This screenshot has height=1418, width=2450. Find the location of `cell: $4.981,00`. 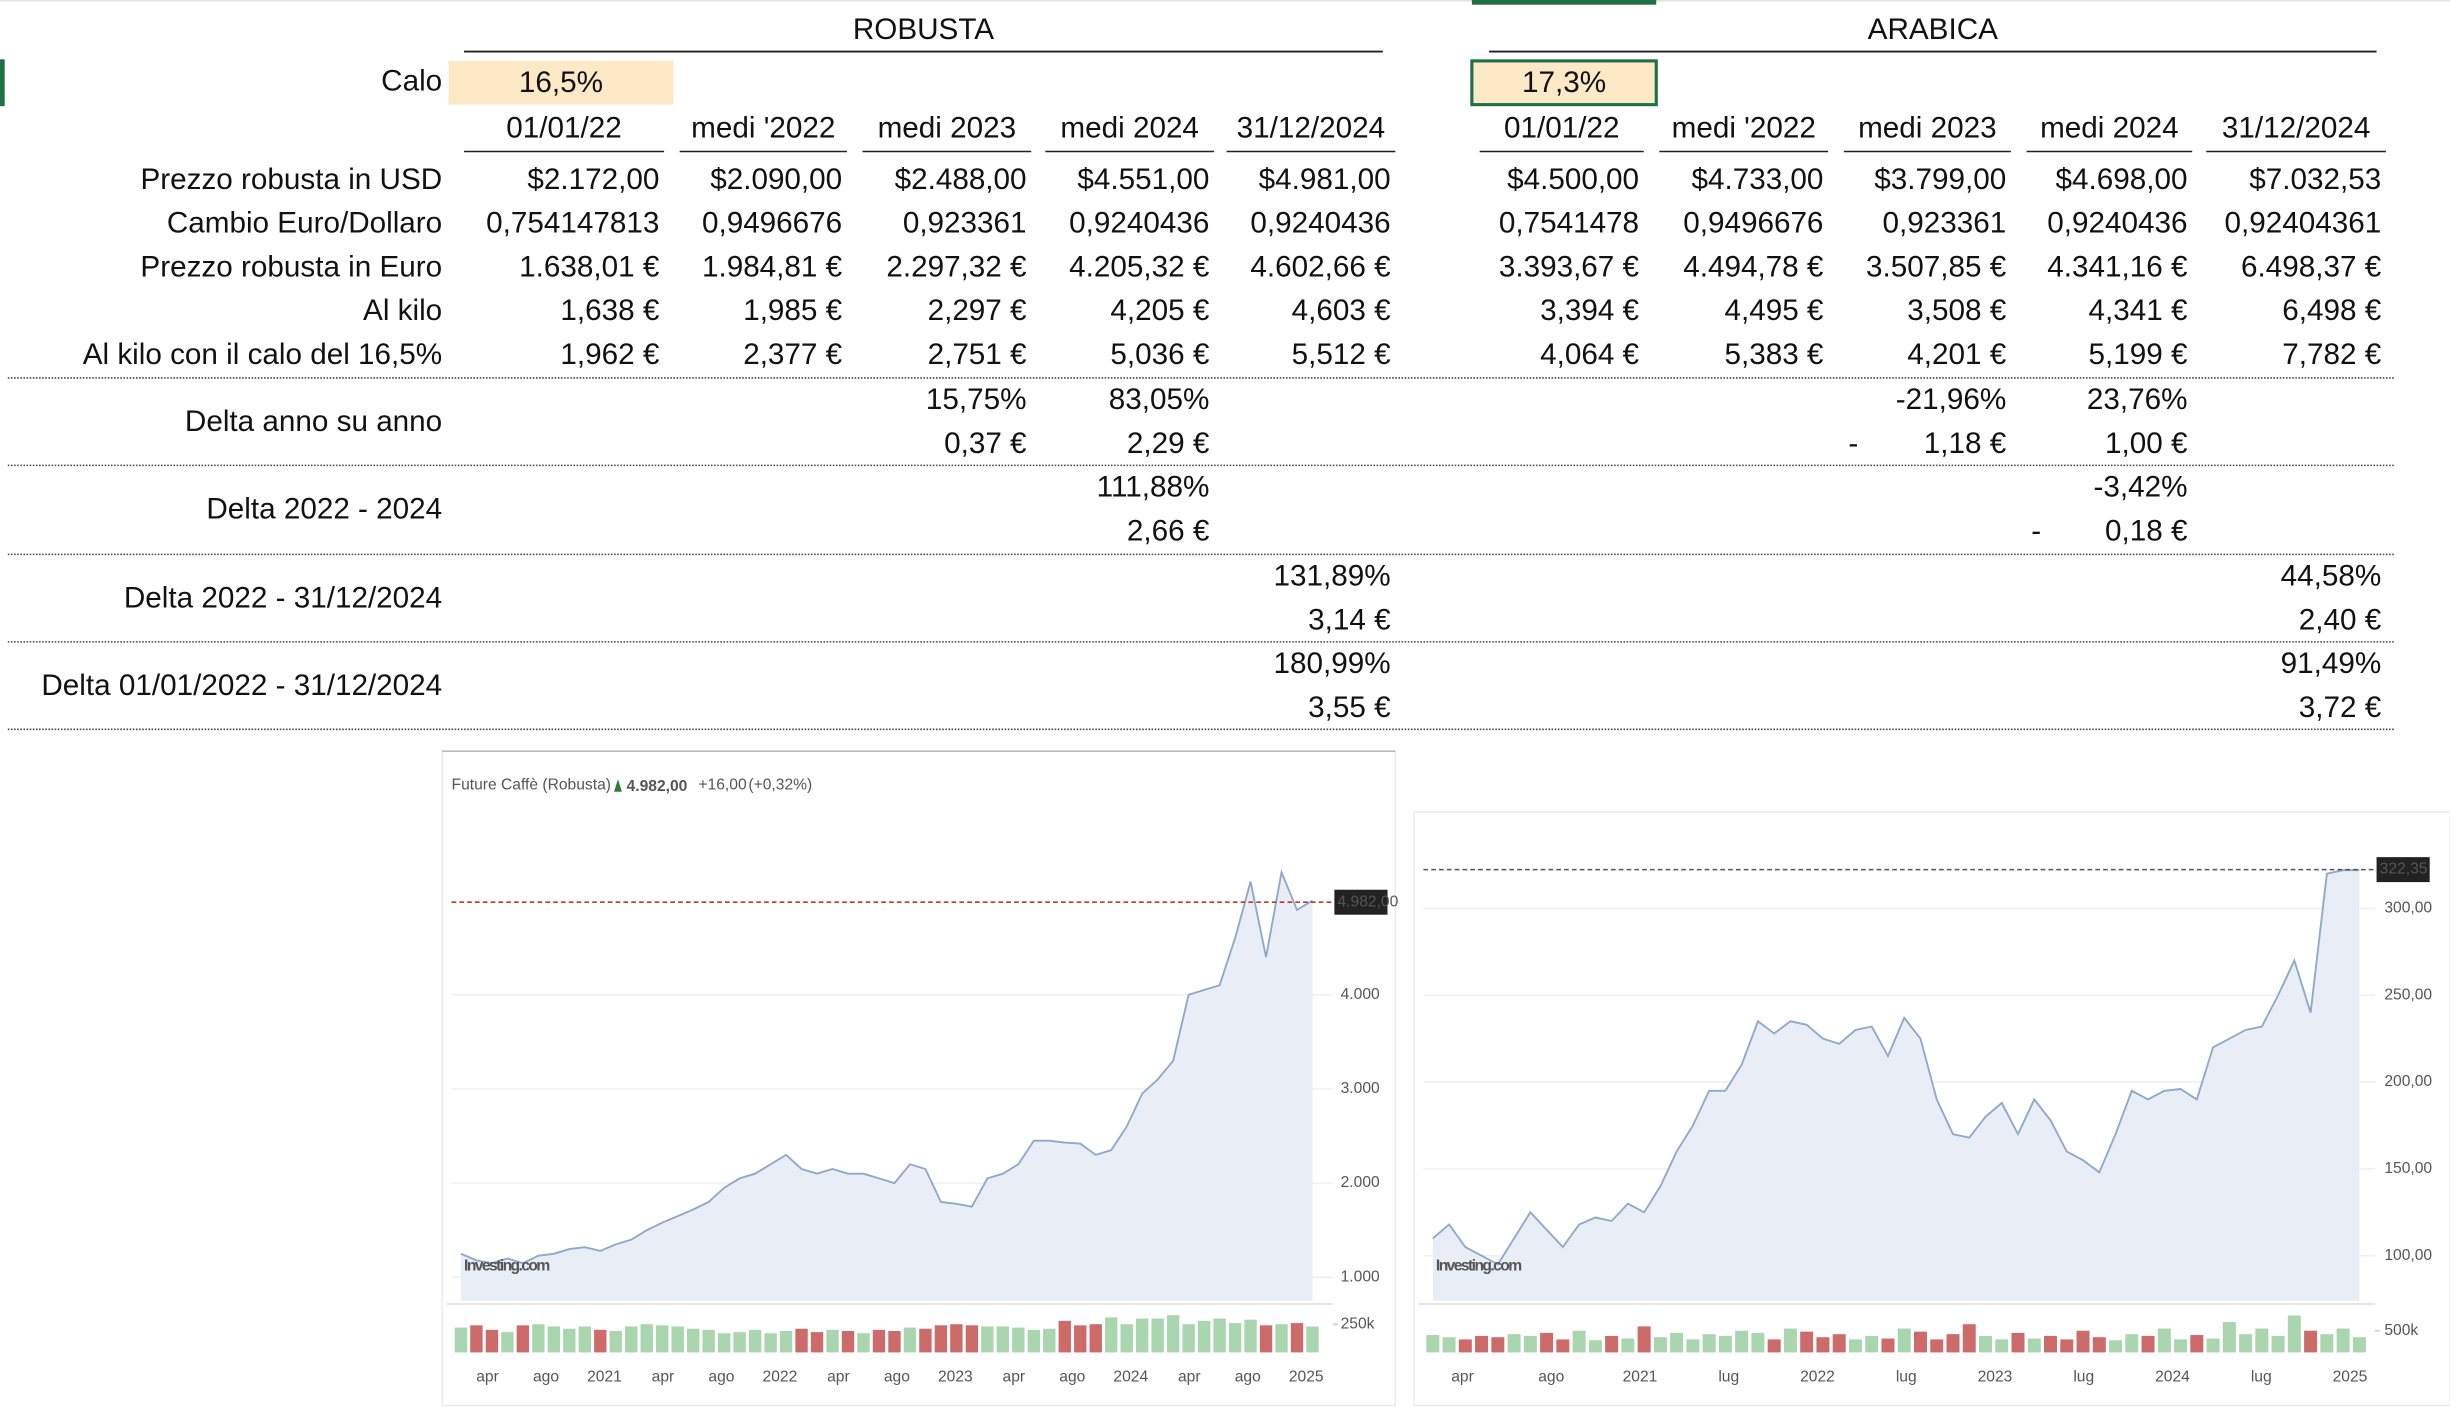

cell: $4.981,00 is located at coordinates (1325, 179).